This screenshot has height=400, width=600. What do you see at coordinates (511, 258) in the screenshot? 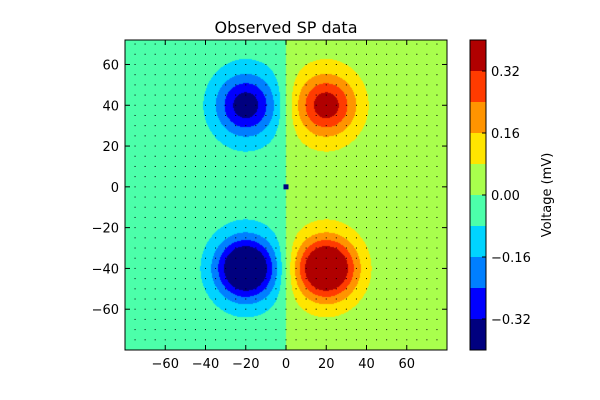
I see `colorbar-tick-label: −0.16` at bounding box center [511, 258].